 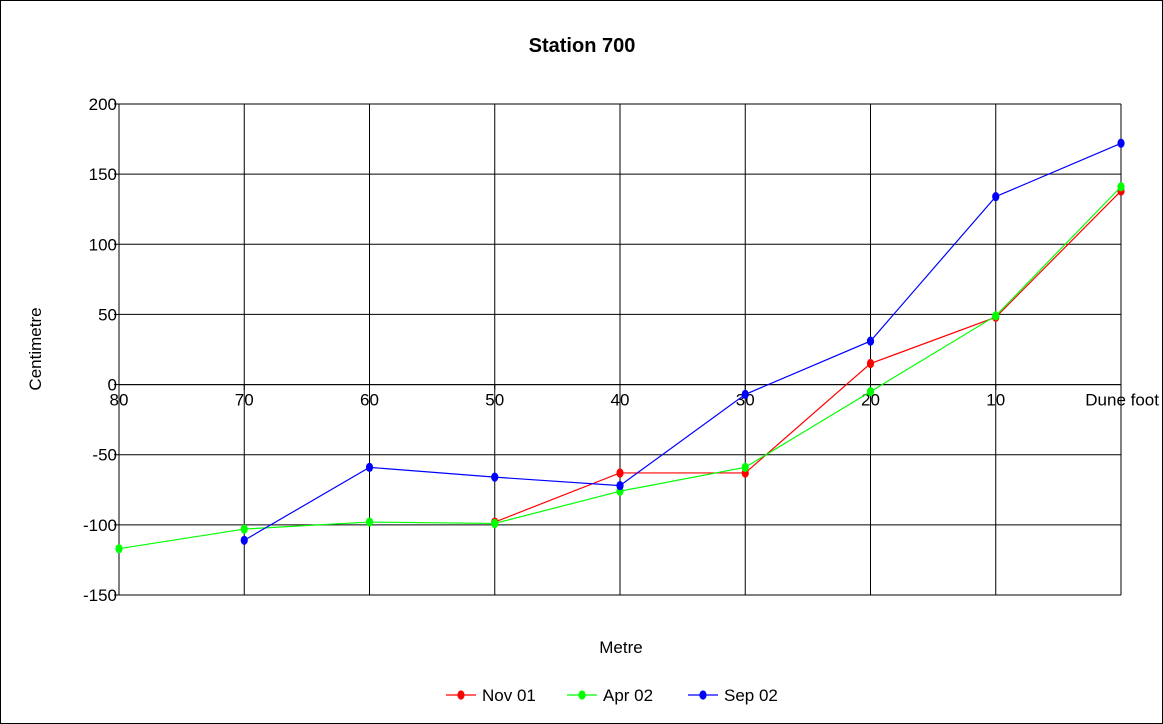 What do you see at coordinates (104, 455) in the screenshot?
I see `y-tick-label: -50` at bounding box center [104, 455].